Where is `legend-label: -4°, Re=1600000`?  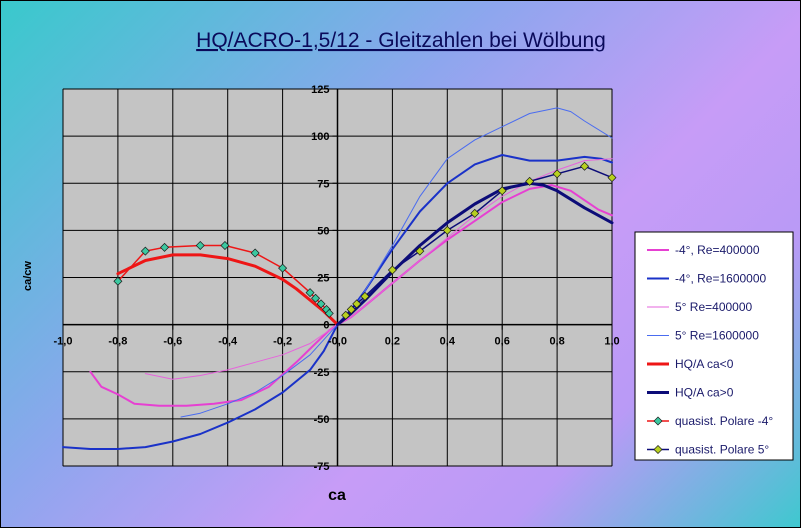 legend-label: -4°, Re=1600000 is located at coordinates (721, 279).